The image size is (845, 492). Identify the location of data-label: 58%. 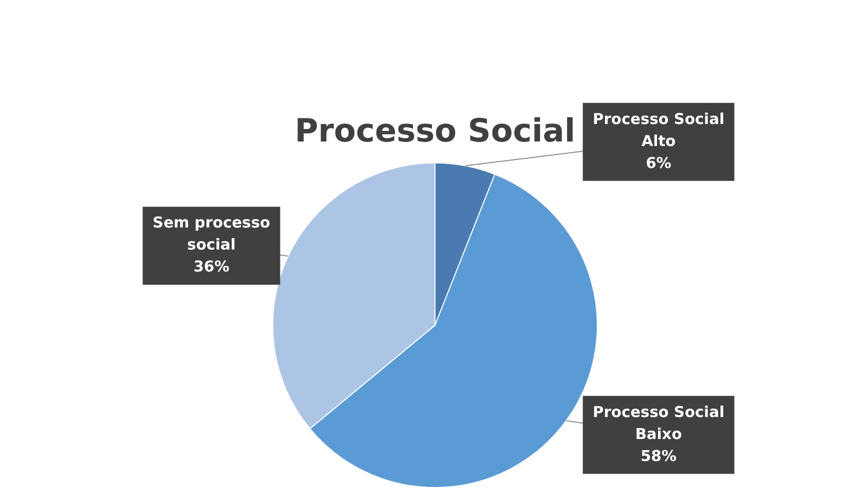
(658, 455).